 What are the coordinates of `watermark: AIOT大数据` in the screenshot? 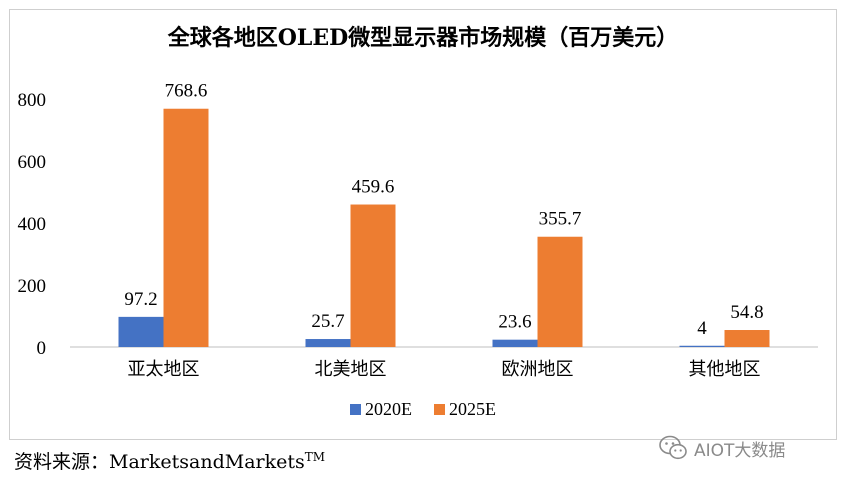 It's located at (721, 448).